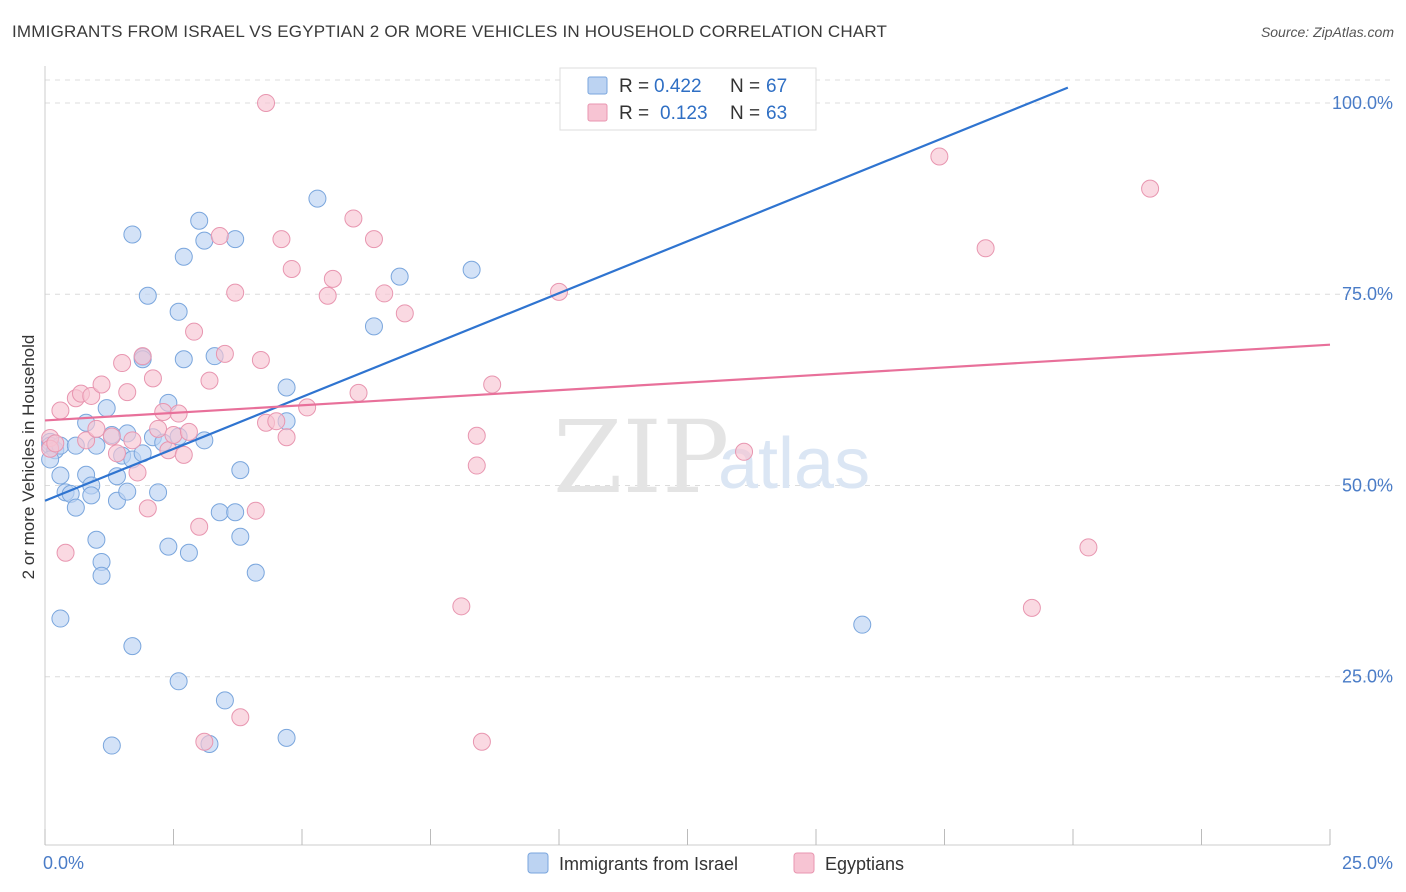 The image size is (1406, 892). Describe the element at coordinates (641, 457) in the screenshot. I see `watermark-zip: ZIP` at that location.